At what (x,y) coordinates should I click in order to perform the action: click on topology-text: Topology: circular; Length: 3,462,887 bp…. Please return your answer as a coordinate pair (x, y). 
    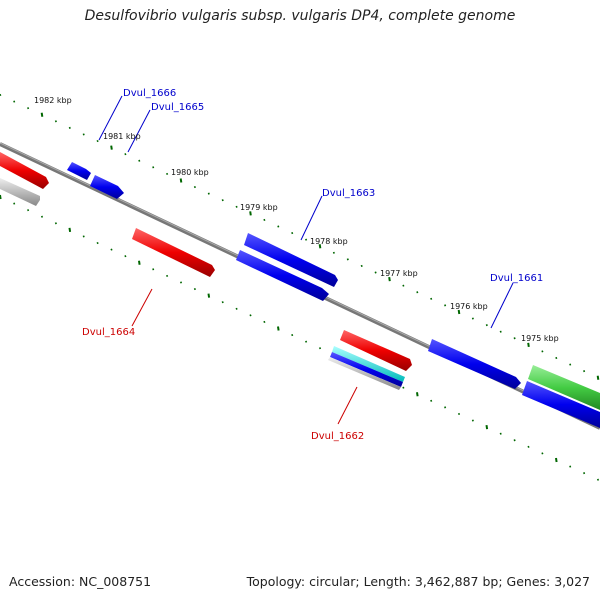
    Looking at the image, I should click on (418, 581).